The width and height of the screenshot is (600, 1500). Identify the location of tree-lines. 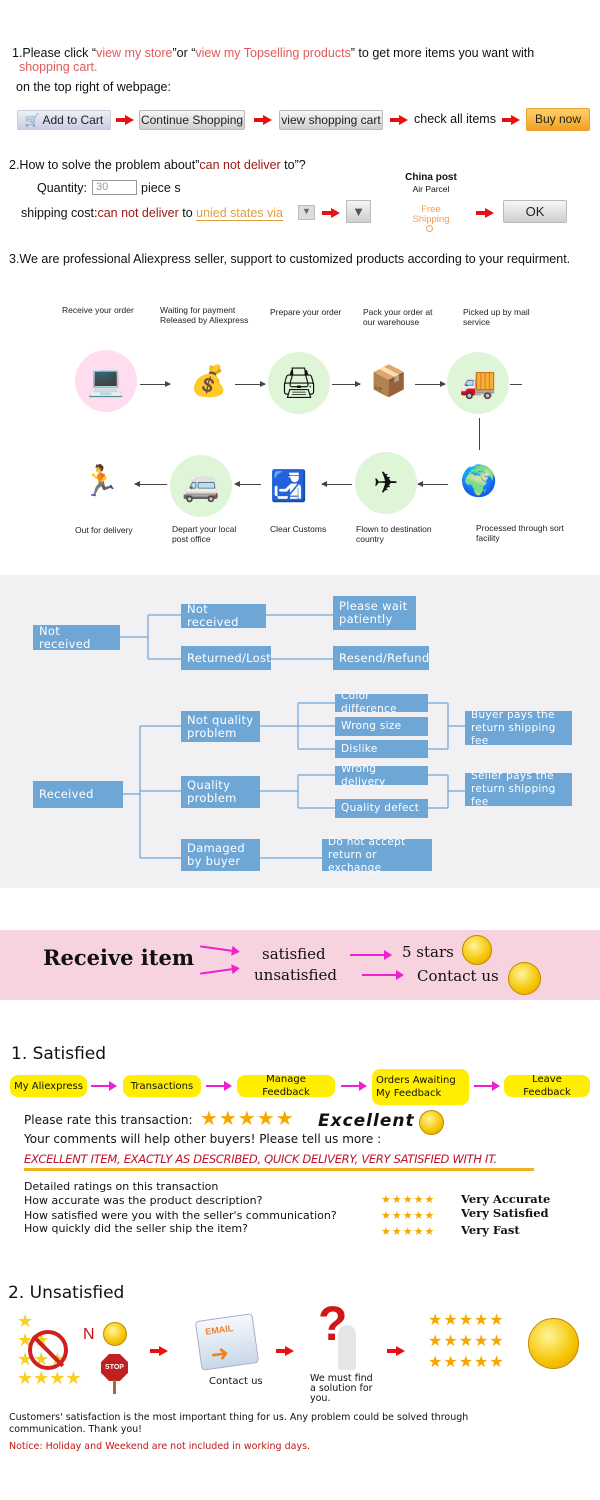
(292, 736).